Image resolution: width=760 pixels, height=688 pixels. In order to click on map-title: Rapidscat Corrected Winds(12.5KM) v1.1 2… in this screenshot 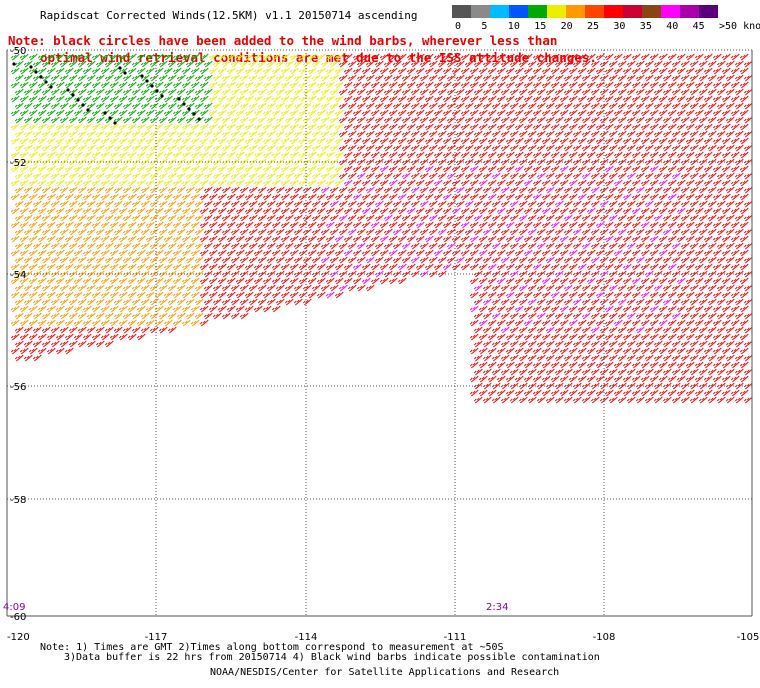, I will do `click(229, 15)`.